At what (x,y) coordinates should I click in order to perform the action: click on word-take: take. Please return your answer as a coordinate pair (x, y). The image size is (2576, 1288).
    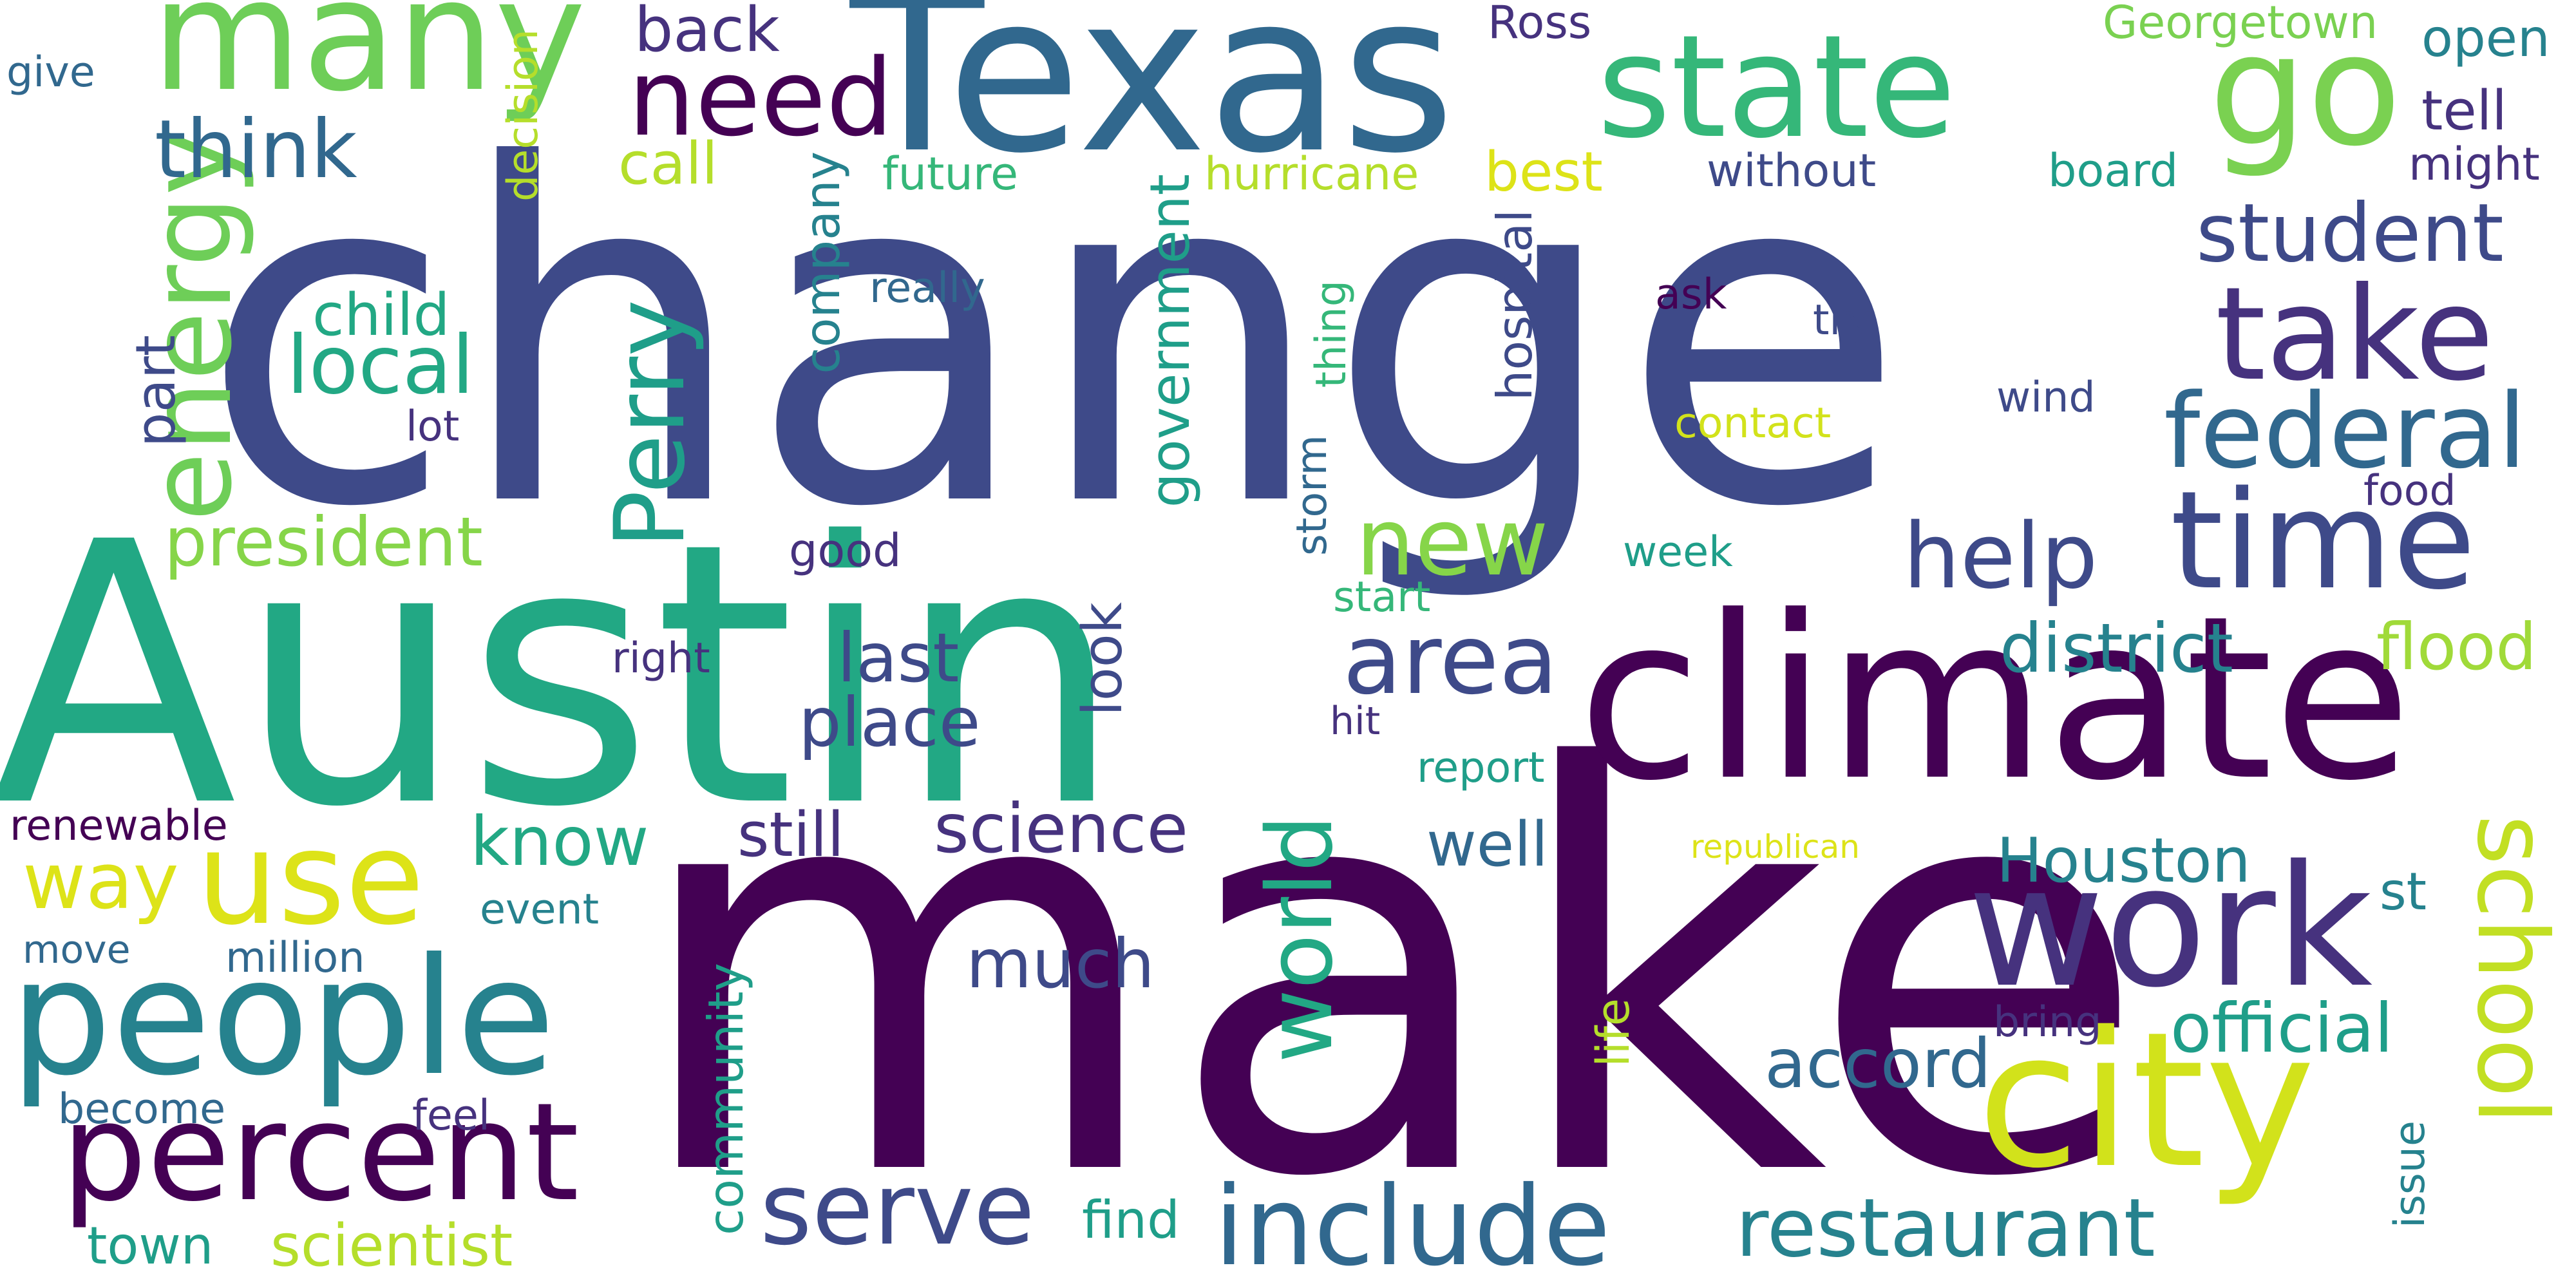
    Looking at the image, I should click on (2355, 335).